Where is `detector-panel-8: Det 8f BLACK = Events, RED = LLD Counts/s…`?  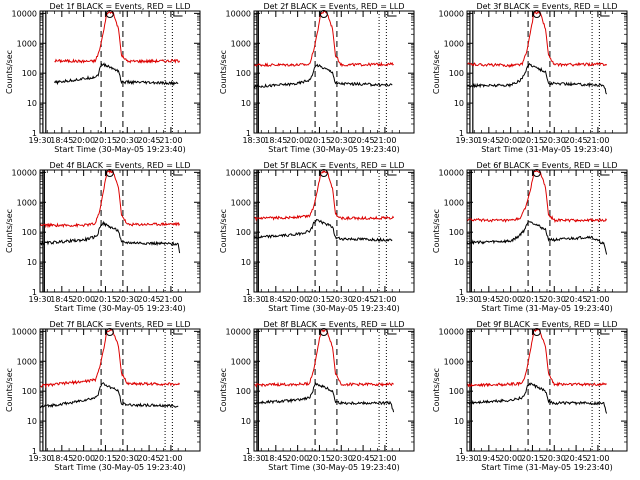 detector-panel-8: Det 8f BLACK = Events, RED = LLD Counts/s… is located at coordinates (317, 396).